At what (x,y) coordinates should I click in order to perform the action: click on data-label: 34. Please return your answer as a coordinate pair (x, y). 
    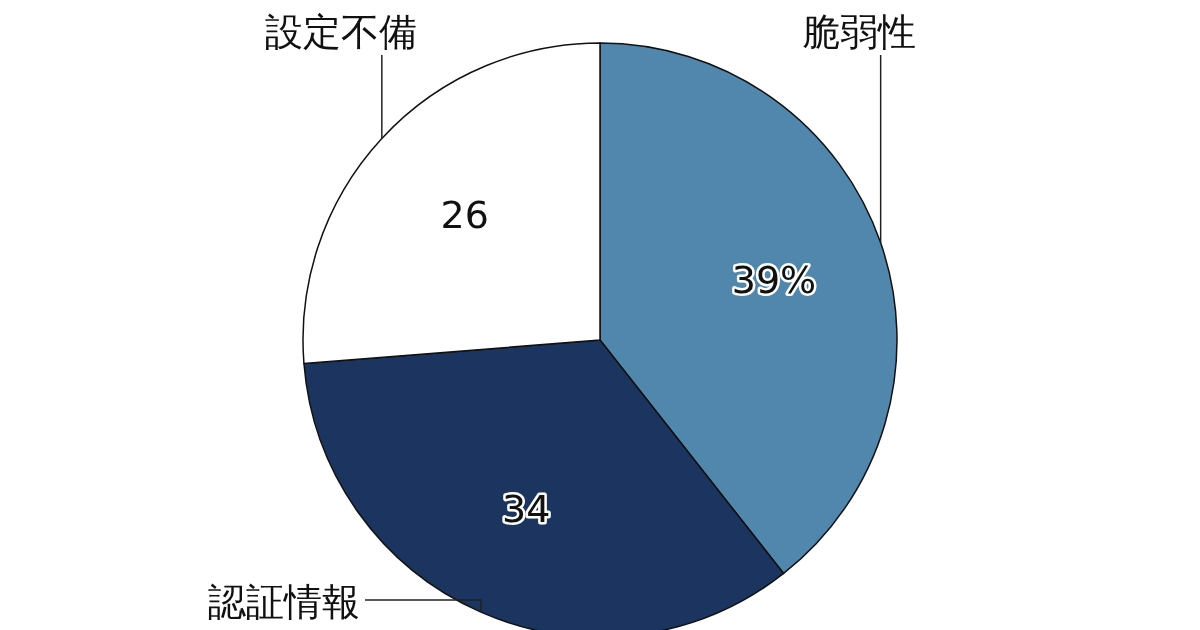
    Looking at the image, I should click on (526, 508).